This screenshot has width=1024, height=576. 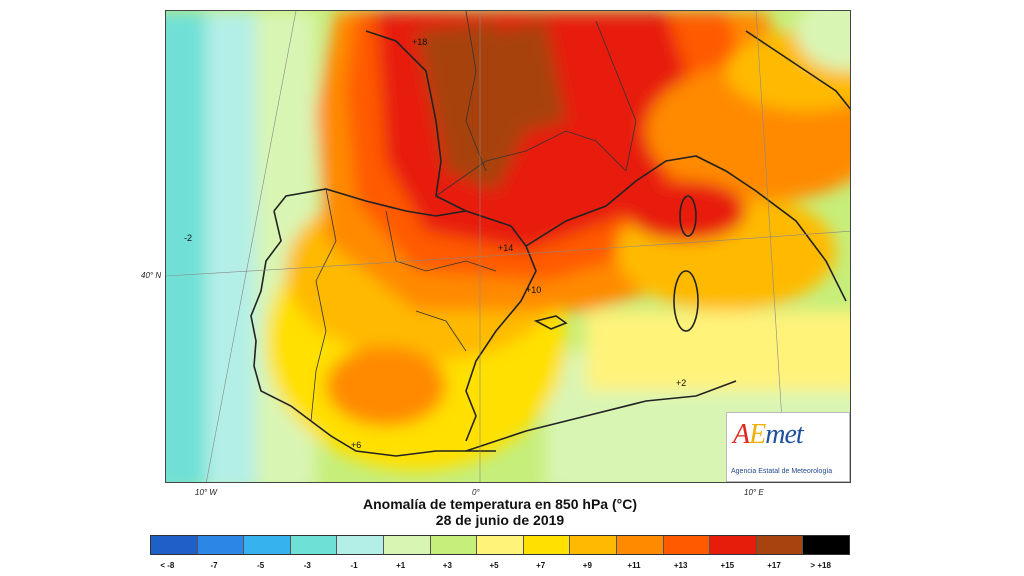 What do you see at coordinates (499, 504) in the screenshot?
I see `map-title: Anomalía de temperatura en 850 hPa (°C)` at bounding box center [499, 504].